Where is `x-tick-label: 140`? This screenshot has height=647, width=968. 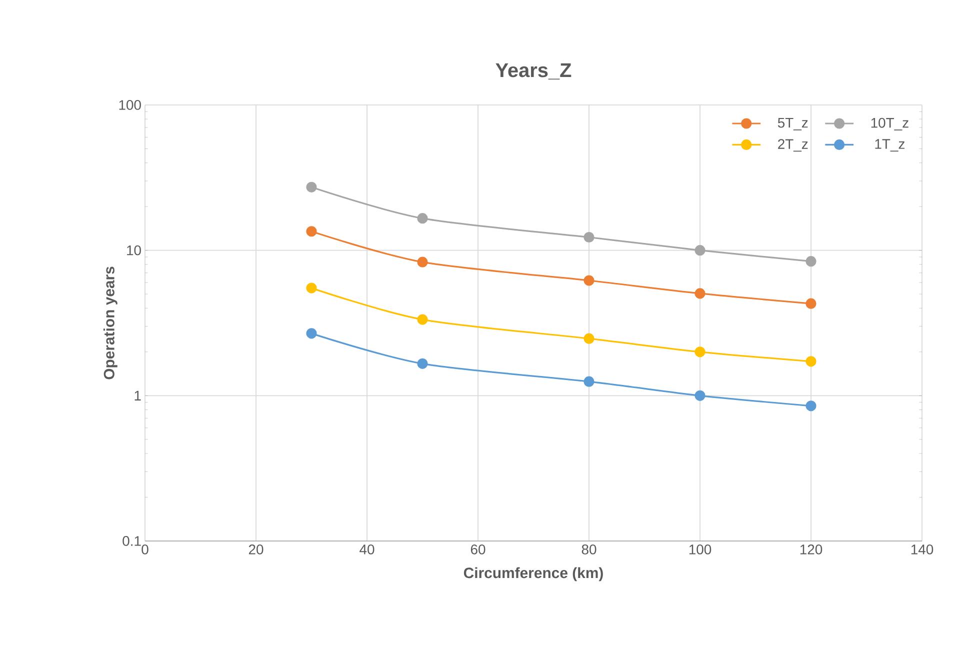
x-tick-label: 140 is located at coordinates (922, 549).